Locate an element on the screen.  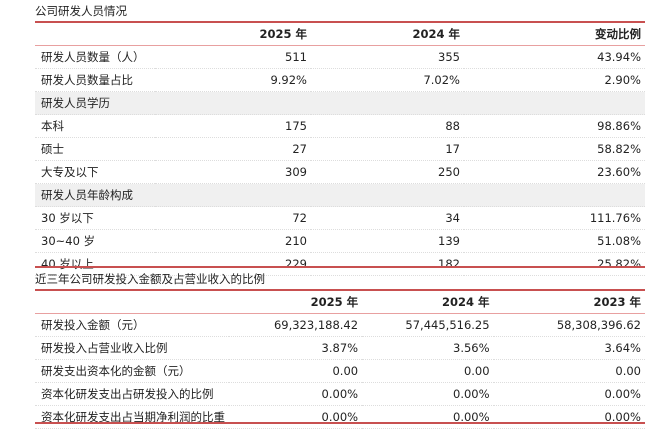
cell-value: 355 is located at coordinates (387, 57).